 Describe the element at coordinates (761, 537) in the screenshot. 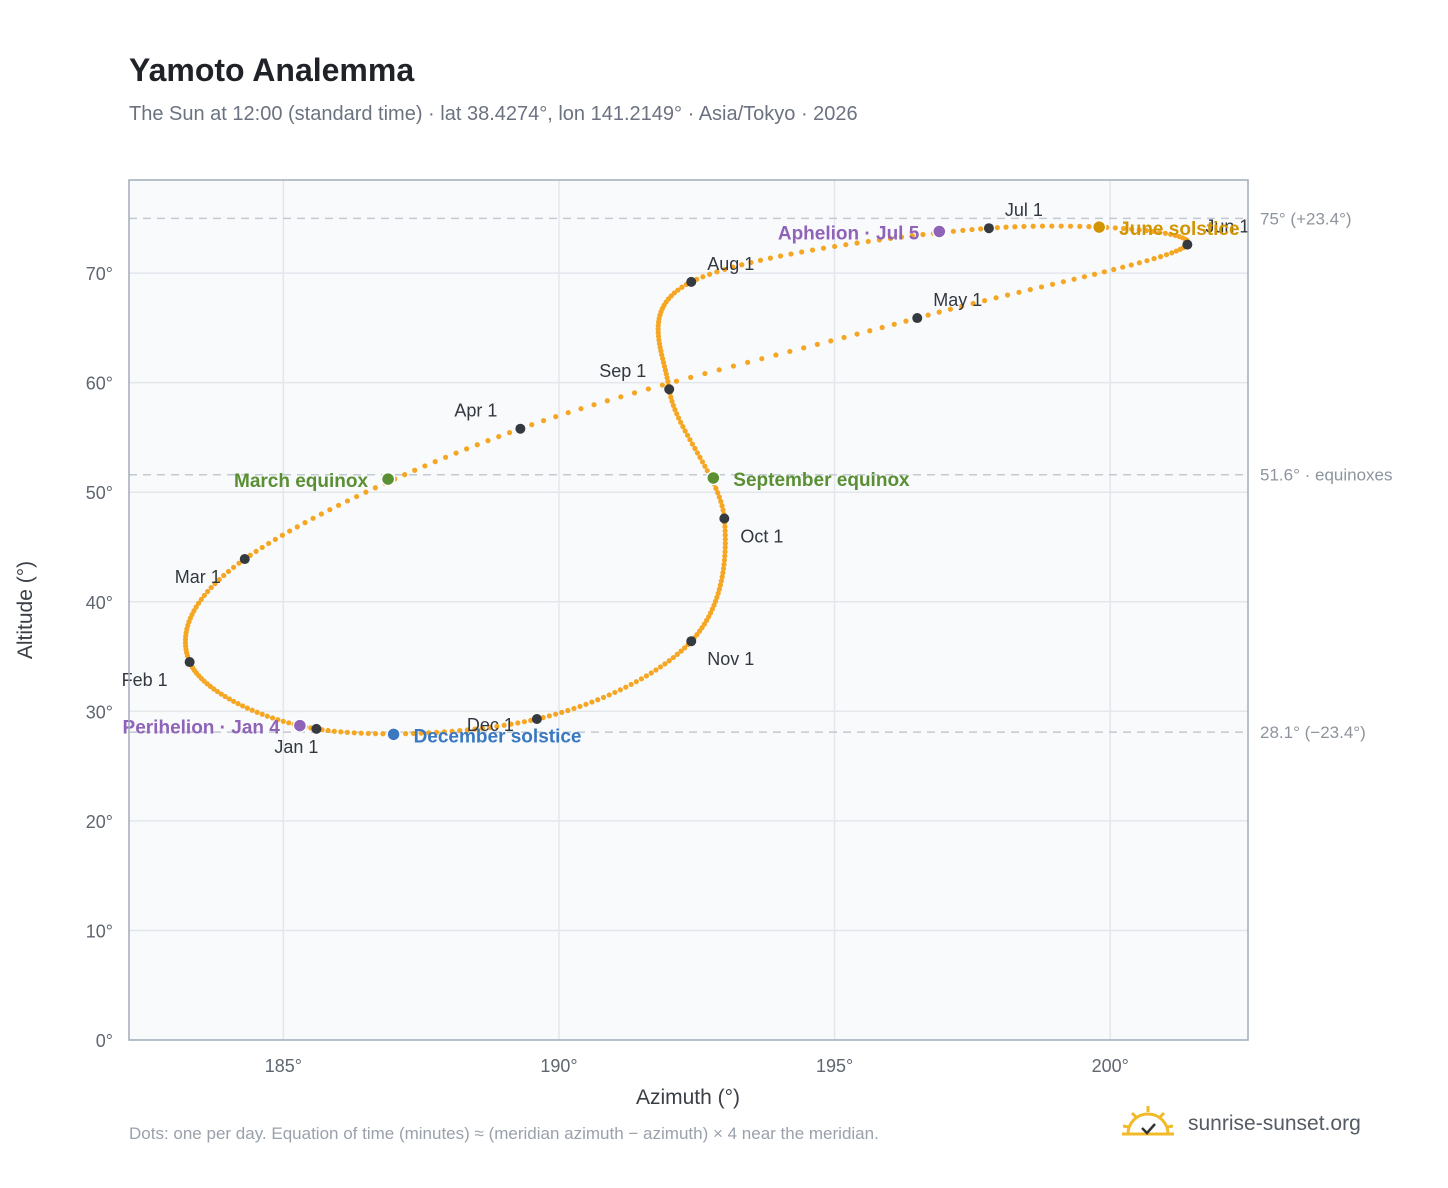

I see `month-label: Oct 1` at that location.